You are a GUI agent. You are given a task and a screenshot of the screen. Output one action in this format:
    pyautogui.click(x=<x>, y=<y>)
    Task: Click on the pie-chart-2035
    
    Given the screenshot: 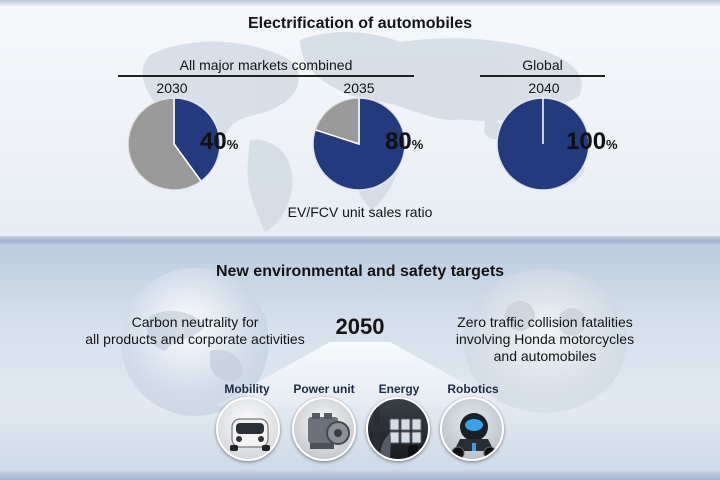 What is the action you would take?
    pyautogui.click(x=359, y=144)
    